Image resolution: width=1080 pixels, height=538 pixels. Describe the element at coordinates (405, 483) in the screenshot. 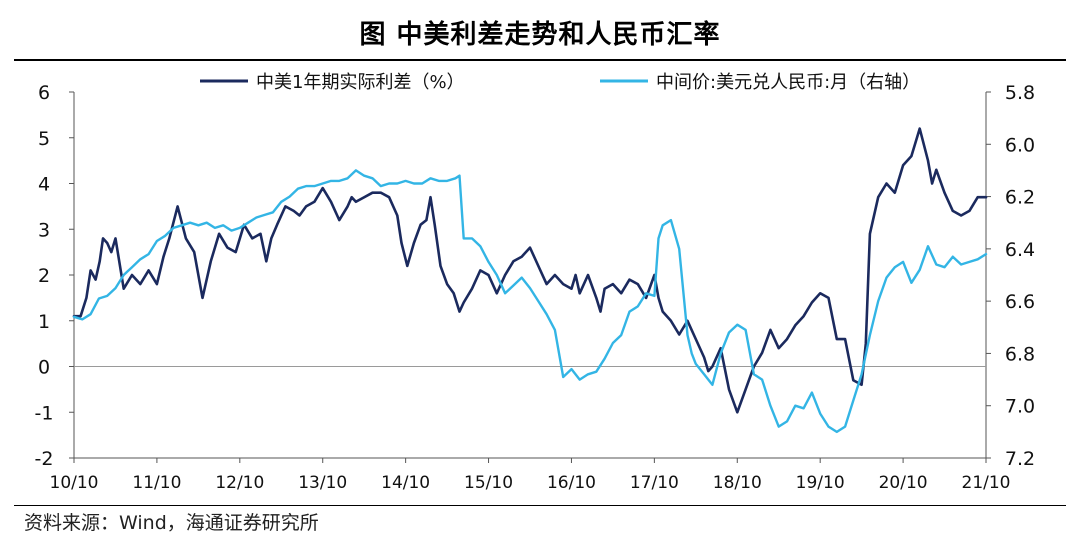

I see `x-tick-label: 14/10` at that location.